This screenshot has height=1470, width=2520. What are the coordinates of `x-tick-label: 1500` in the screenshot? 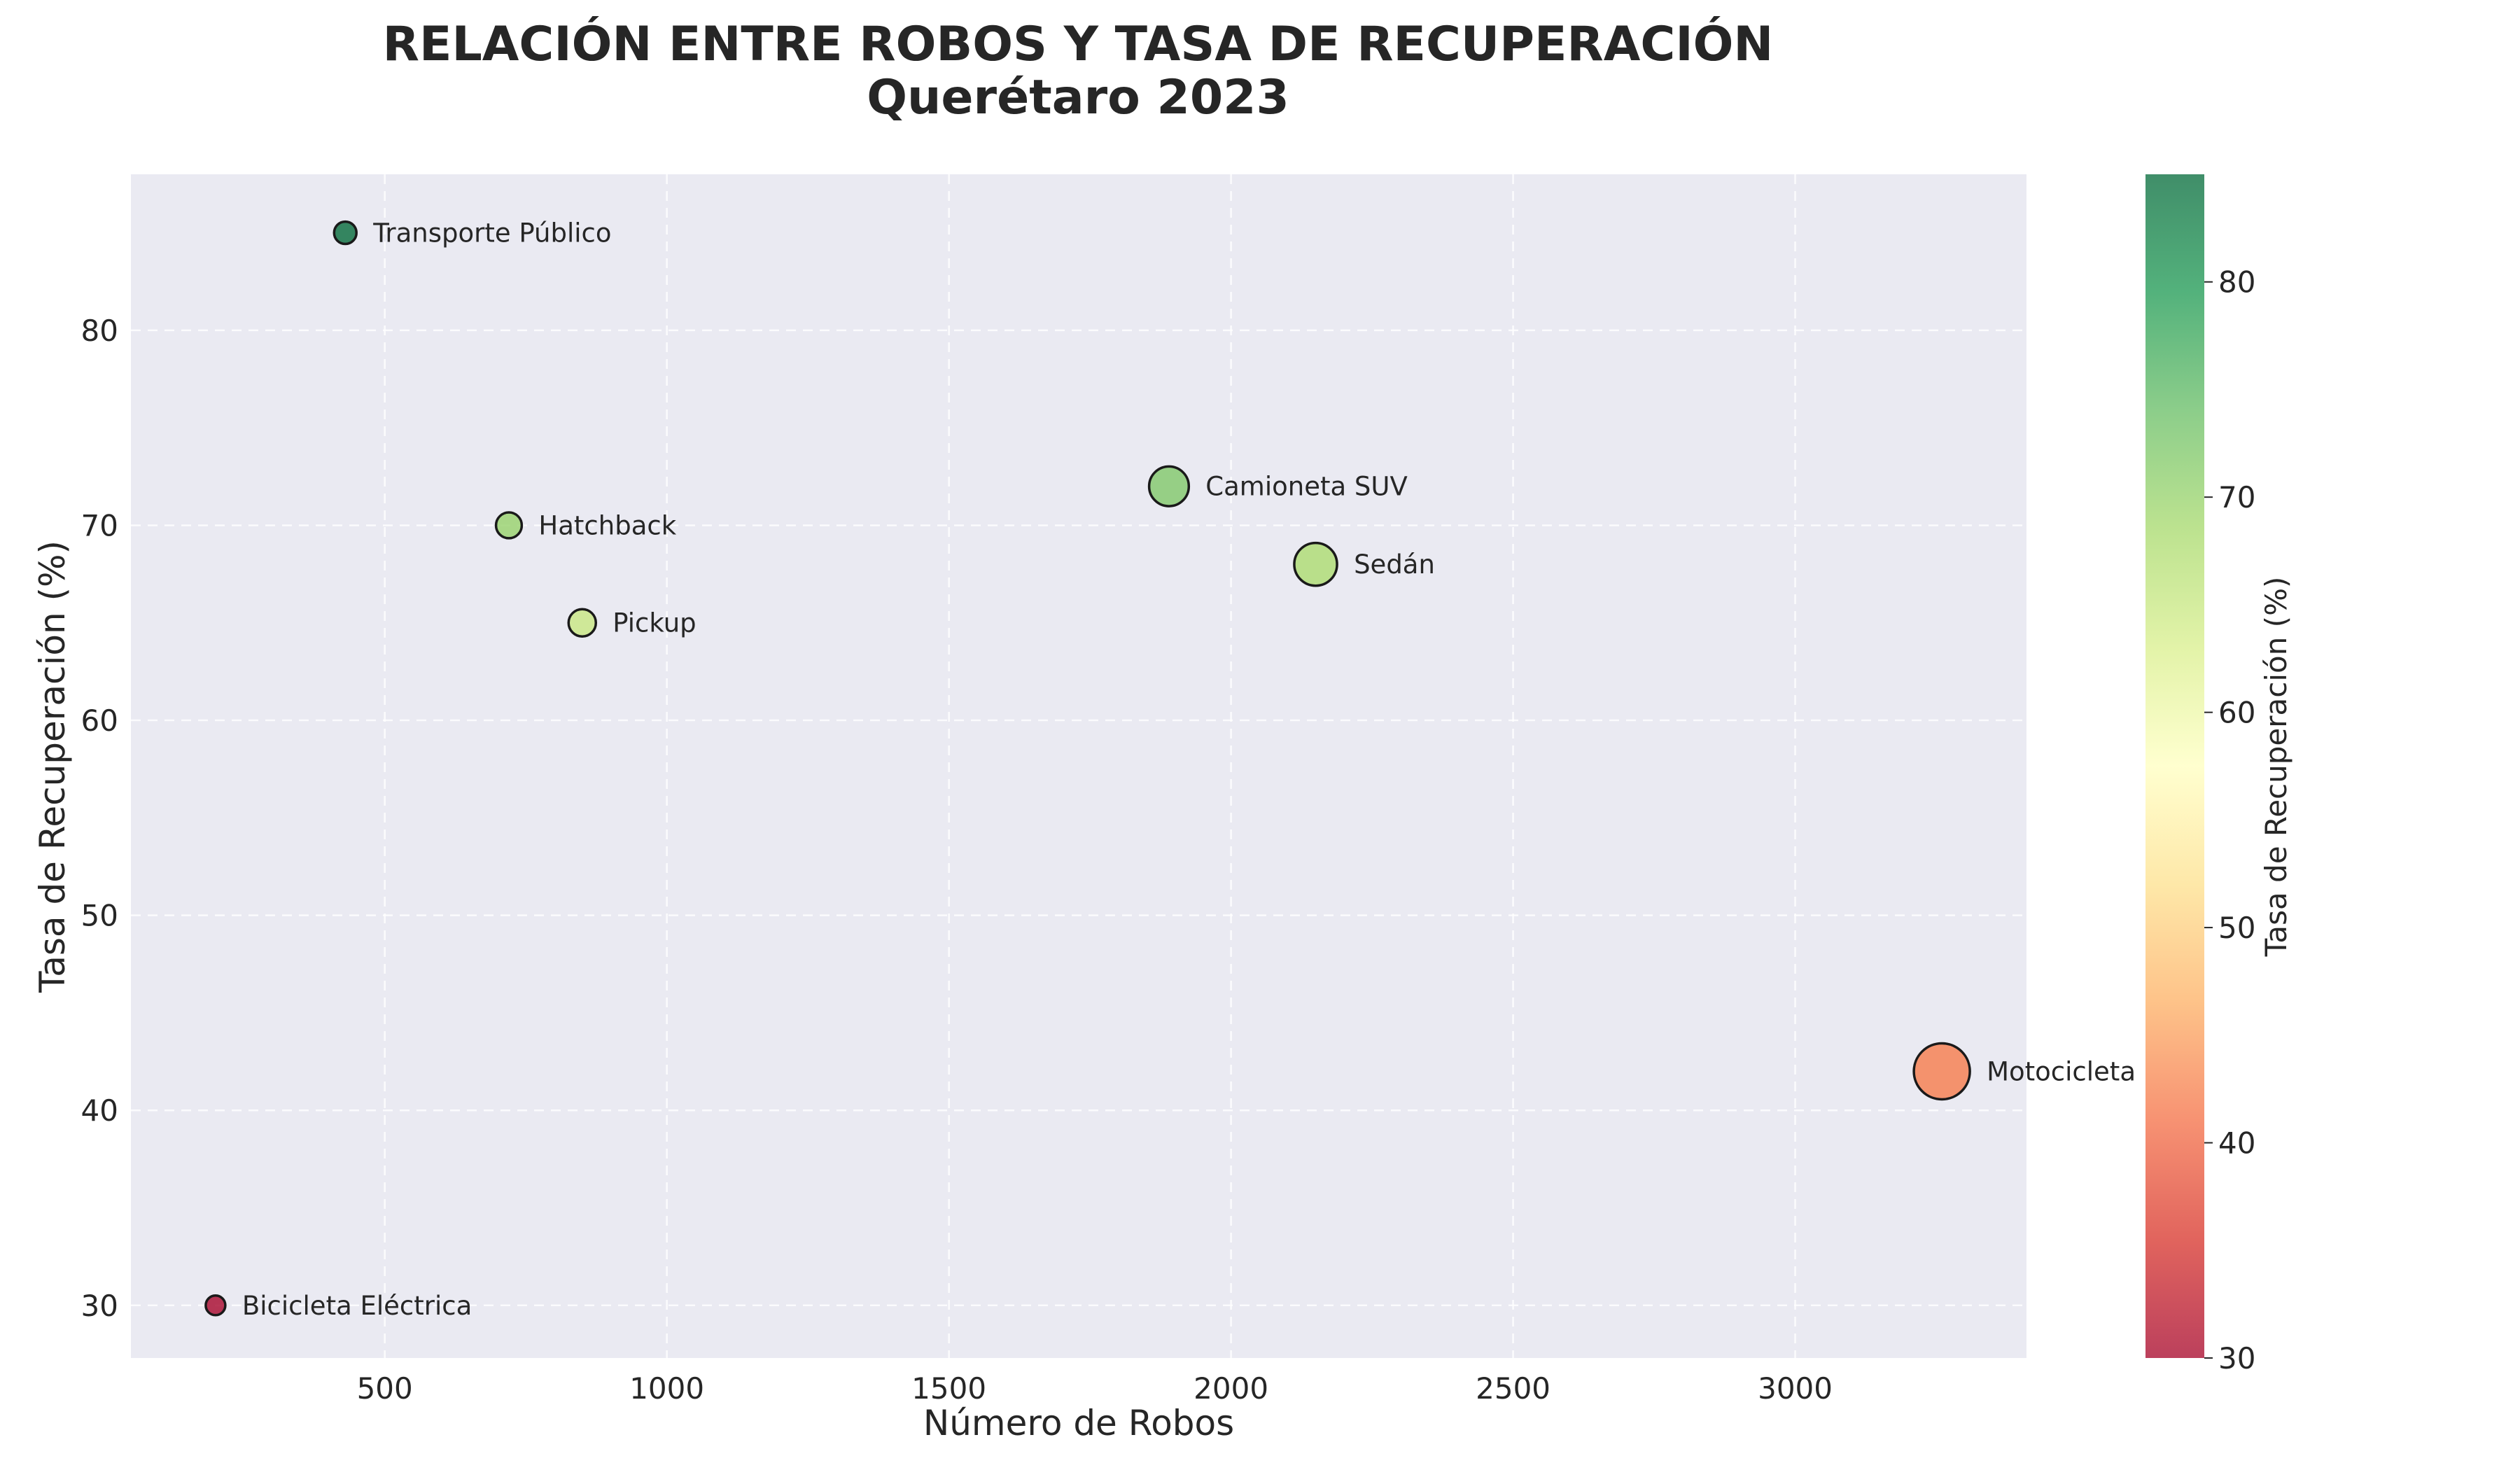 It's located at (948, 1388).